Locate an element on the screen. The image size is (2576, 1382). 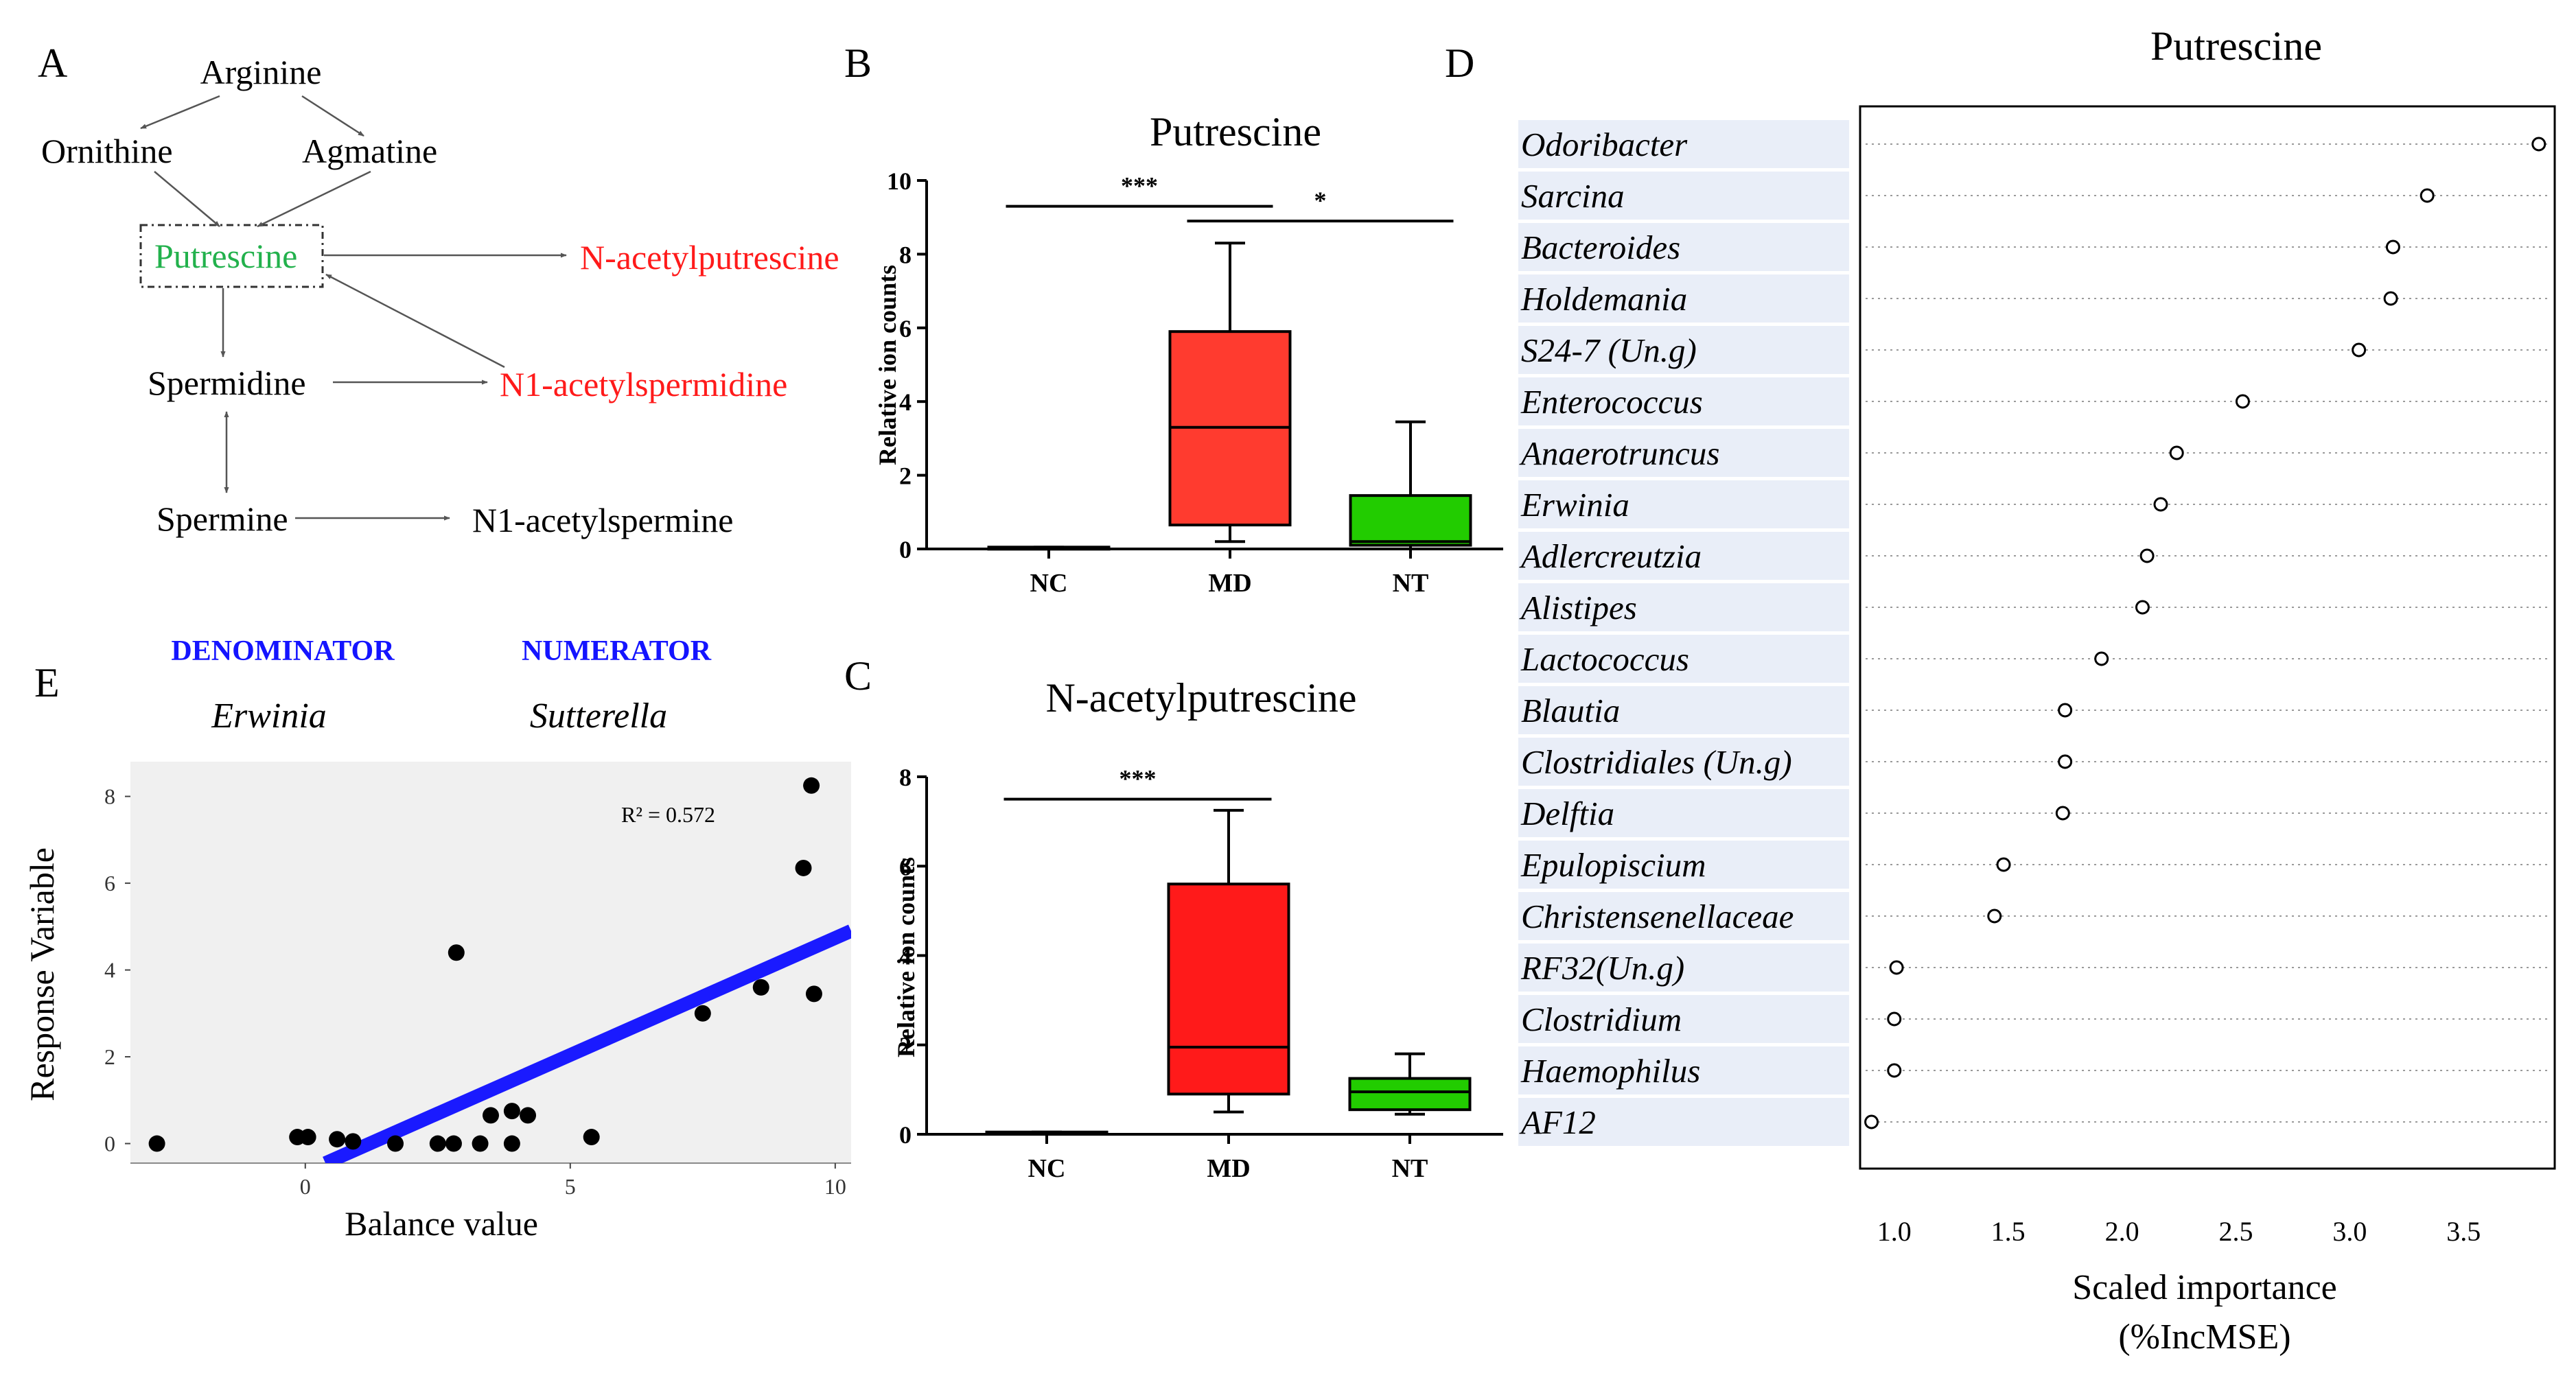
box is located at coordinates (1410, 520).